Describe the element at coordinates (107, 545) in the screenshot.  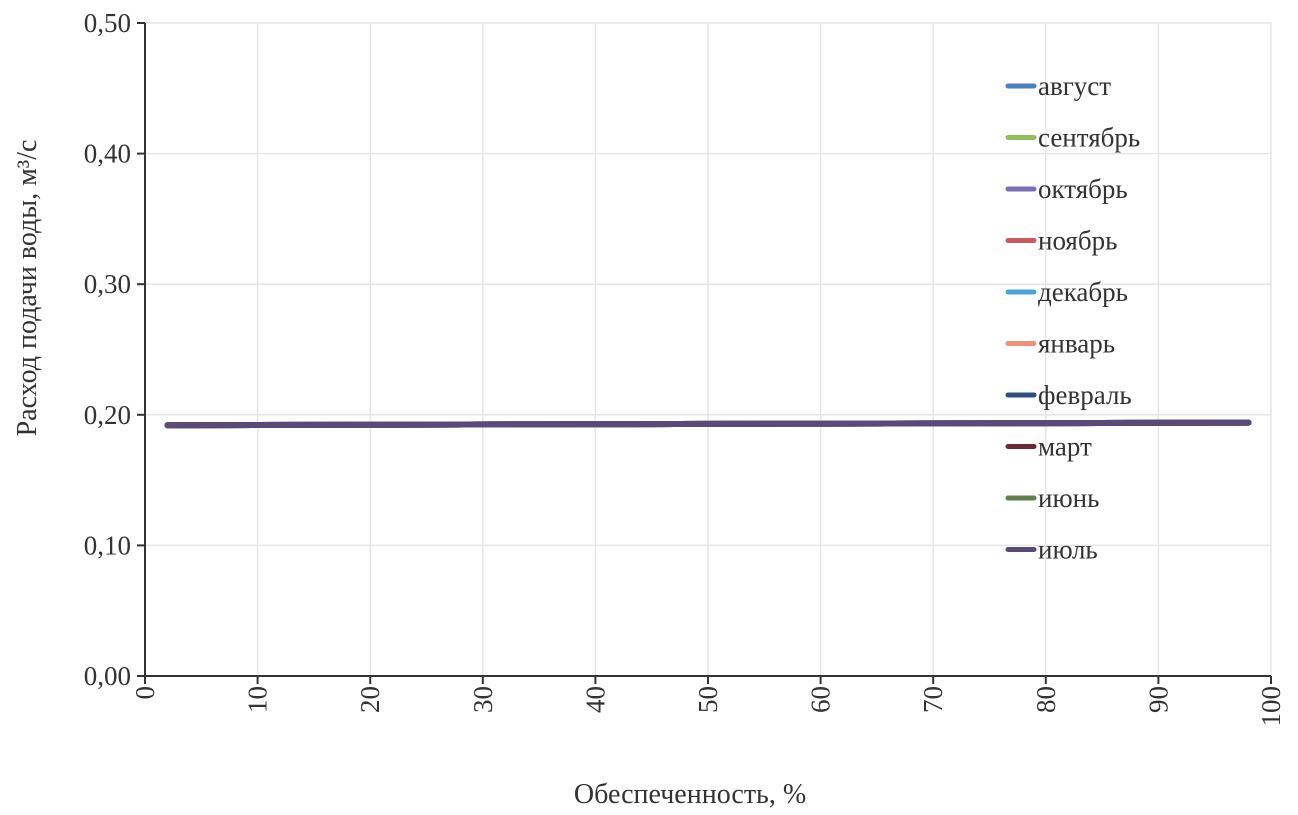
I see `y-tick-label: 0,10` at that location.